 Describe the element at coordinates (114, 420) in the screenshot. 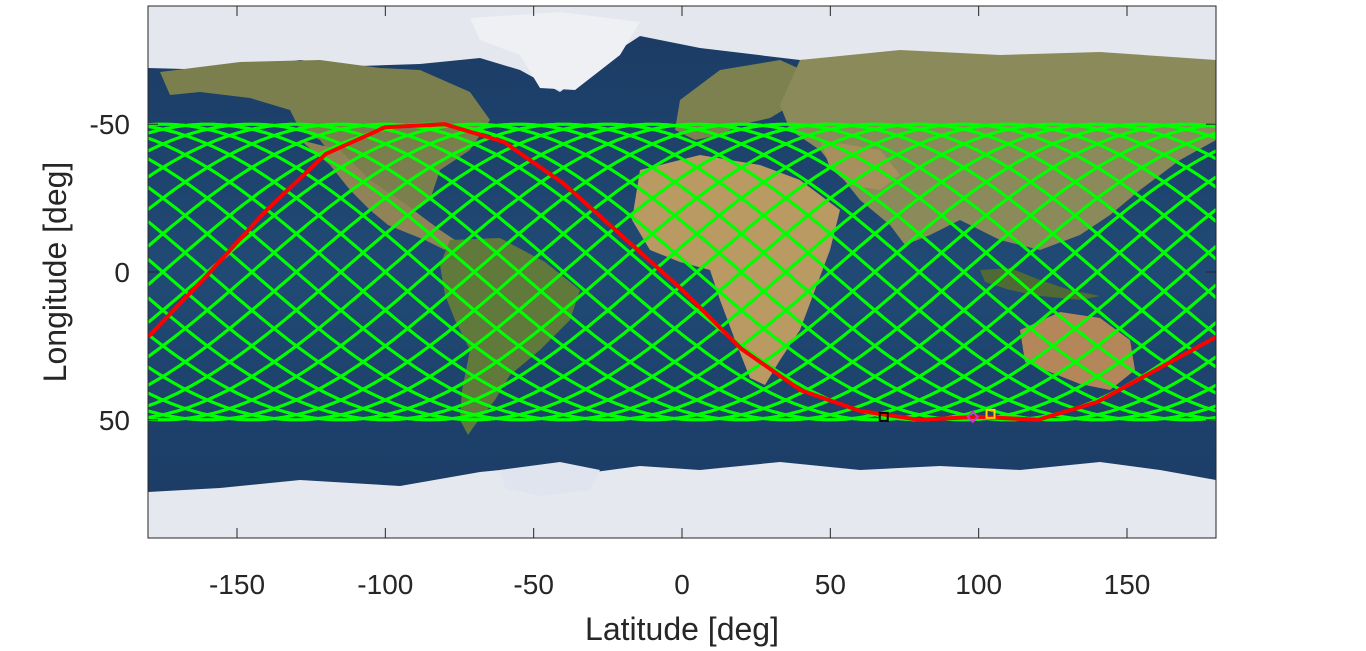

I see `y-tick-label: 50` at that location.